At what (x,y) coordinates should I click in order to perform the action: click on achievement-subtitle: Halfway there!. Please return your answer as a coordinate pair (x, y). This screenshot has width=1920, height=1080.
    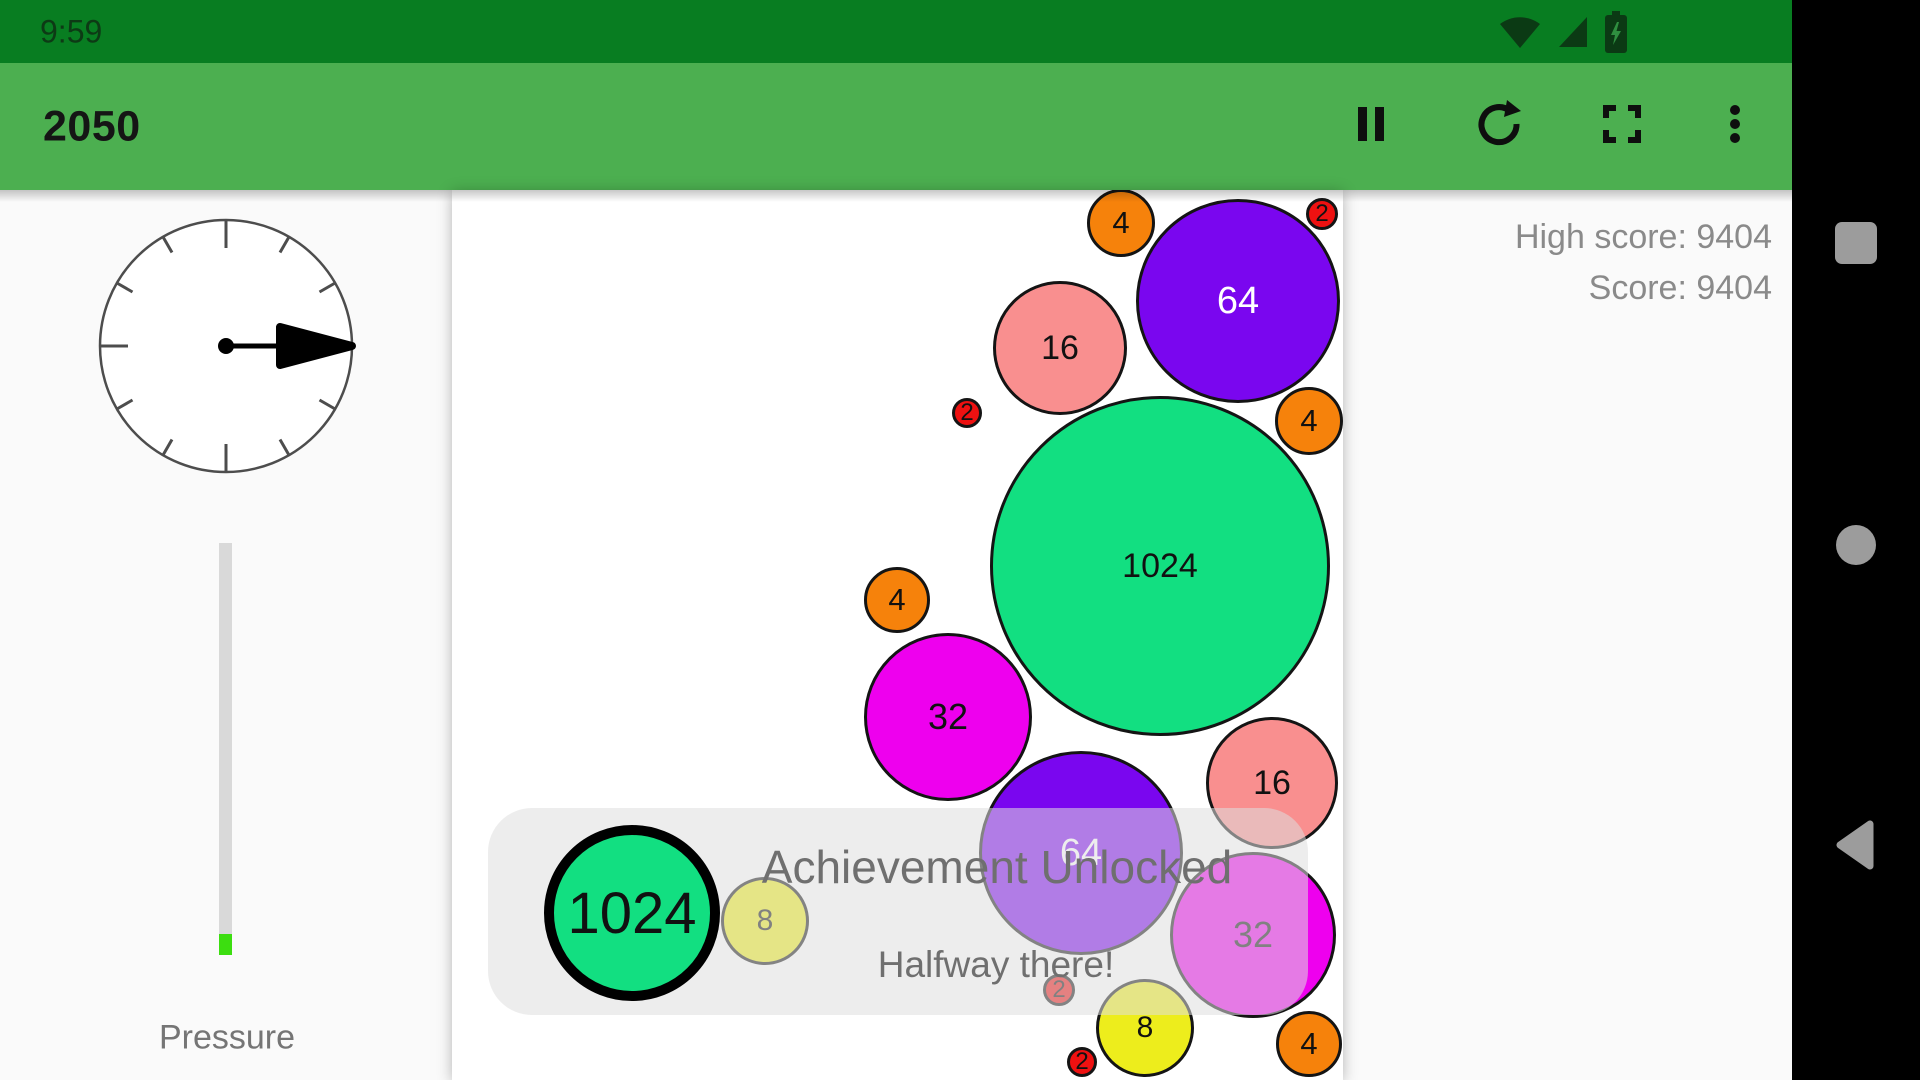
    Looking at the image, I should click on (996, 964).